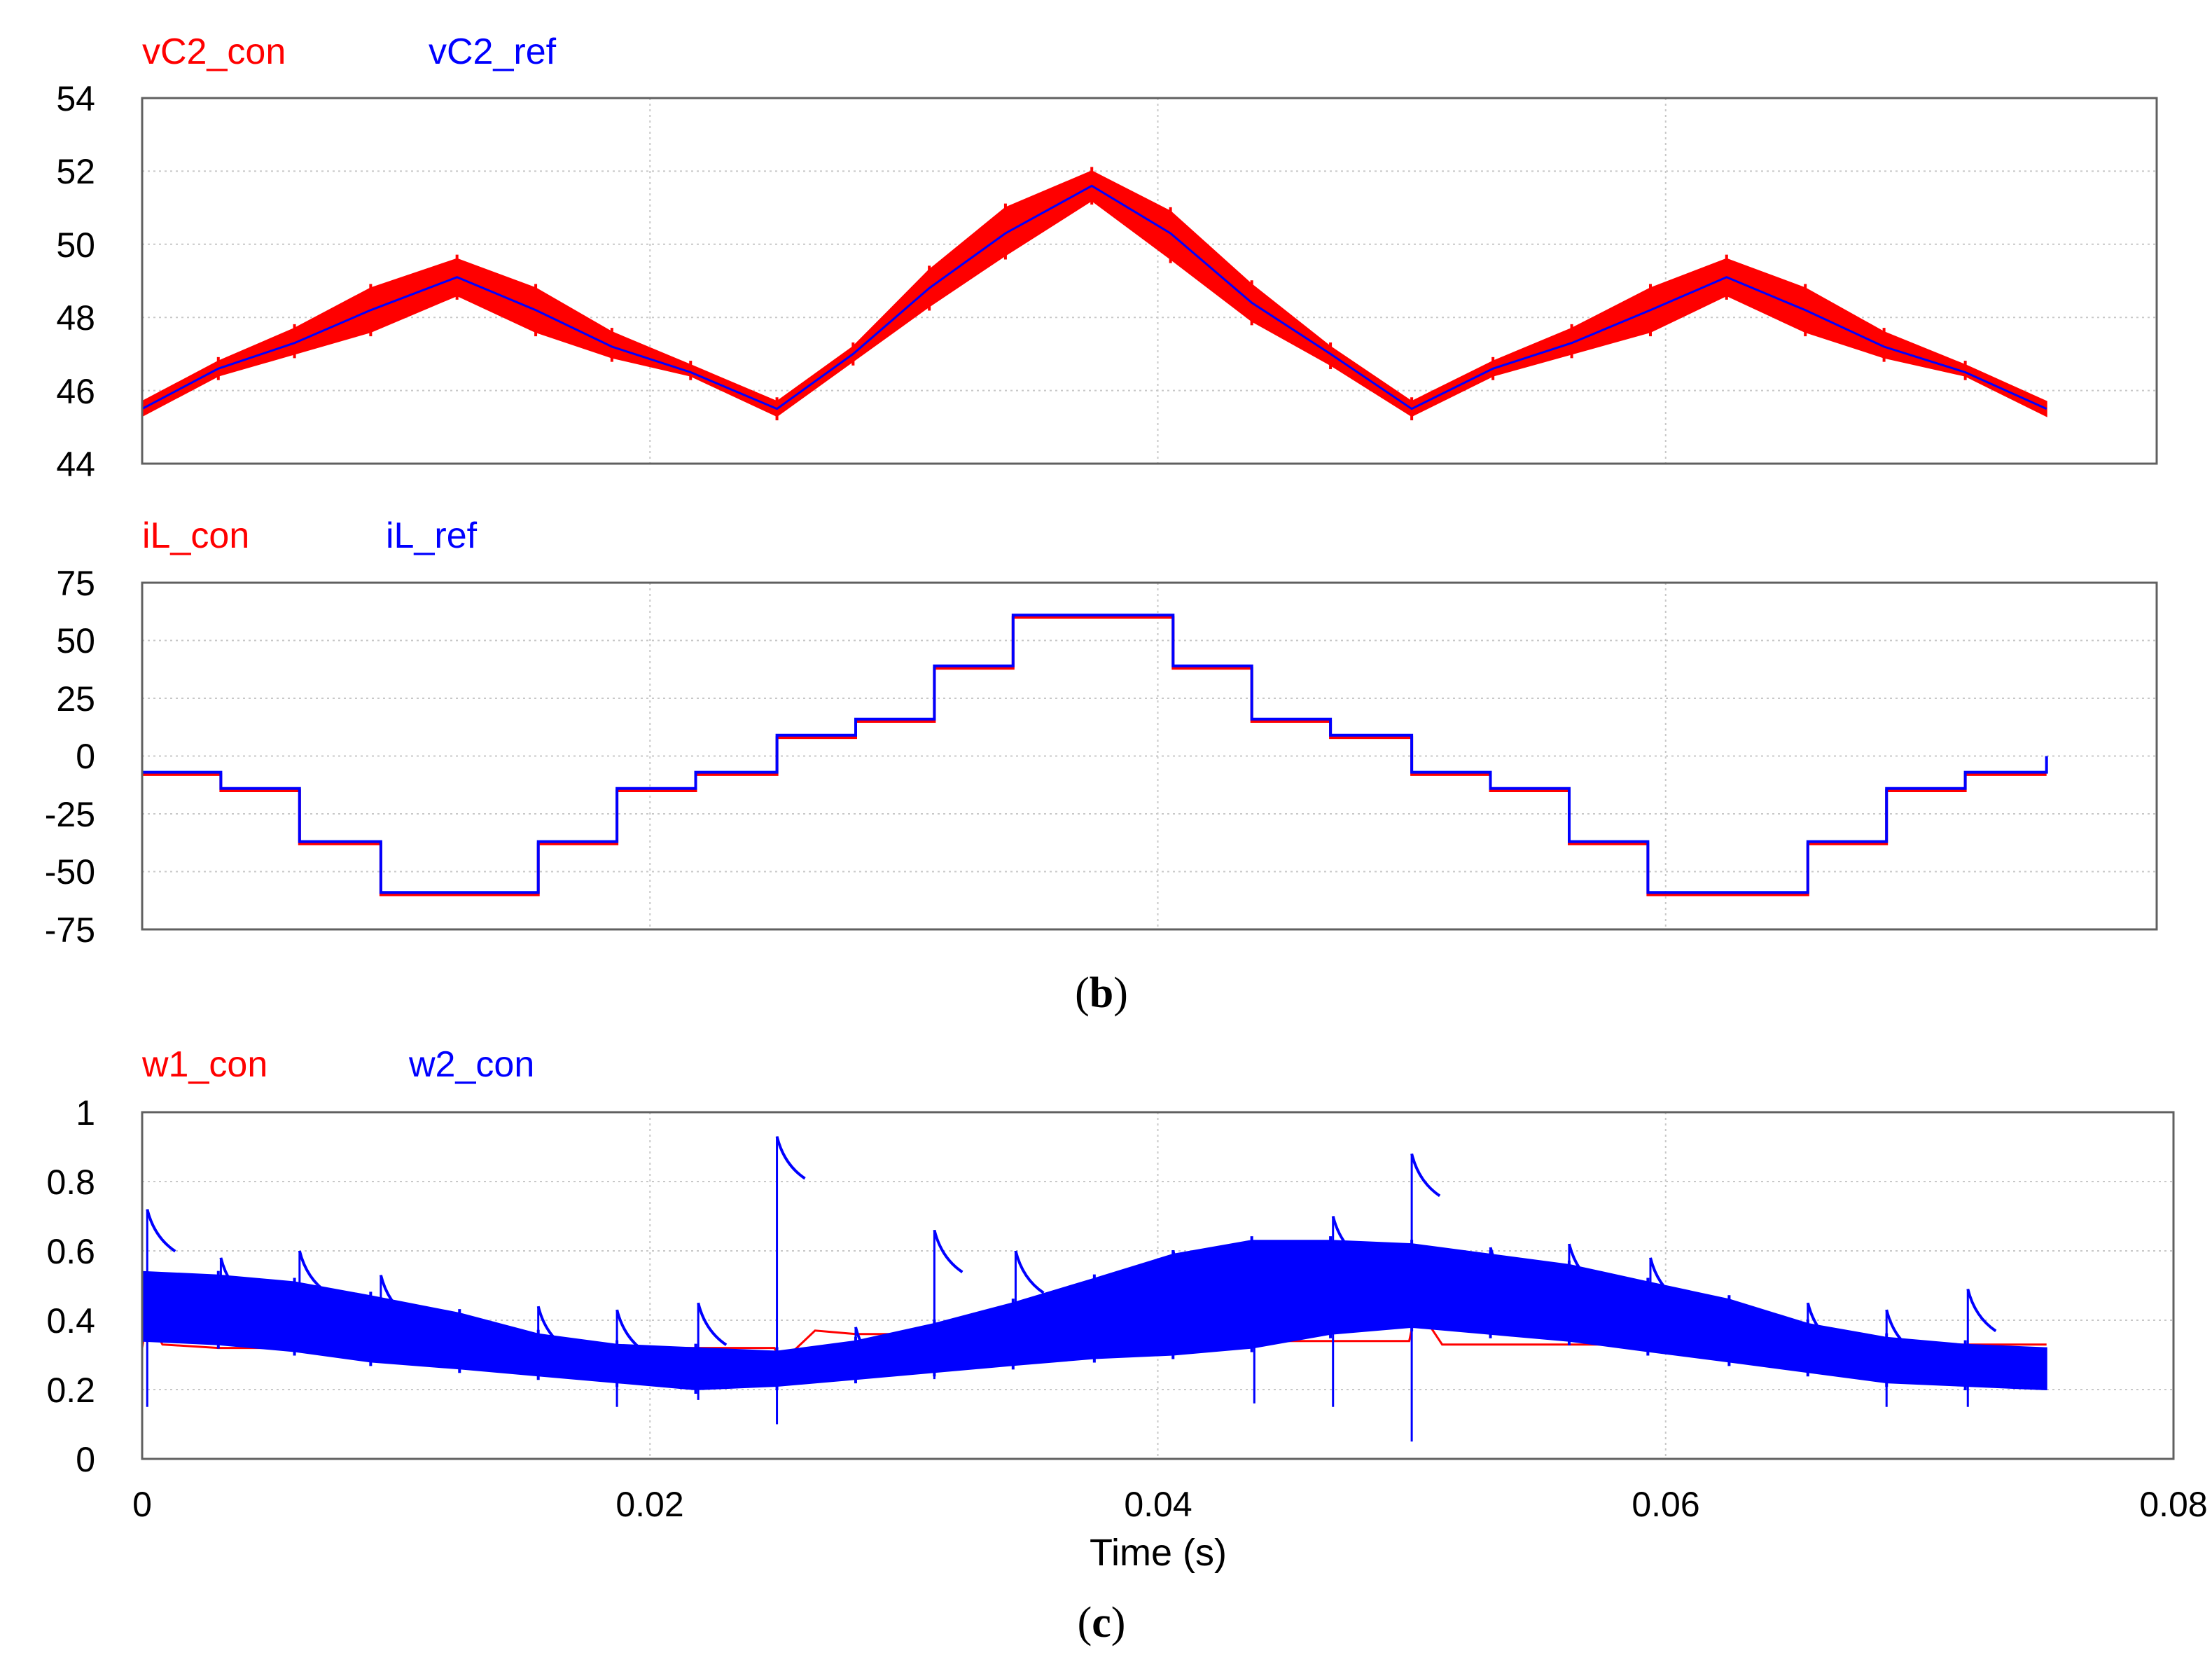 The width and height of the screenshot is (2212, 1662). What do you see at coordinates (70, 930) in the screenshot?
I see `y-tick-label: -75` at bounding box center [70, 930].